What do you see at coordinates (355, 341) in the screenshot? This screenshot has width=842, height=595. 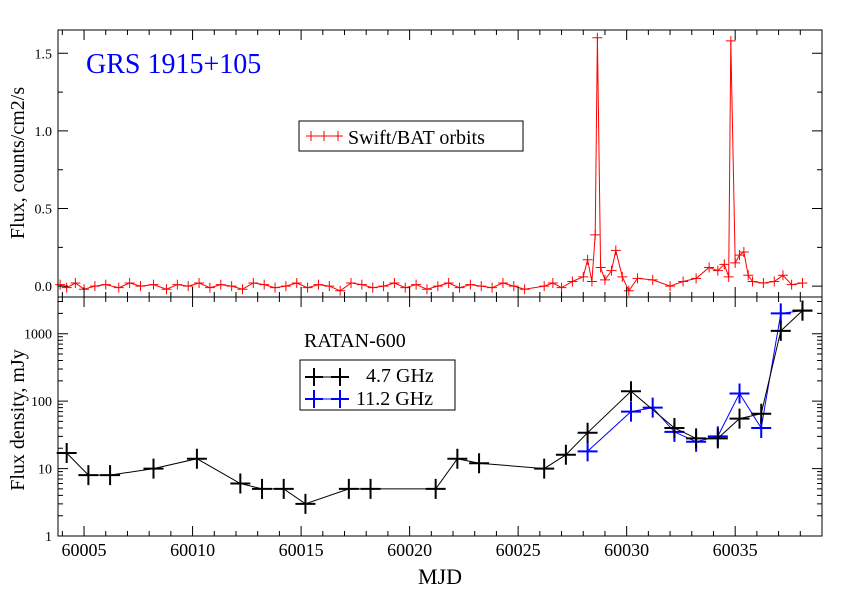 I see `ratan-title: RATAN-600` at bounding box center [355, 341].